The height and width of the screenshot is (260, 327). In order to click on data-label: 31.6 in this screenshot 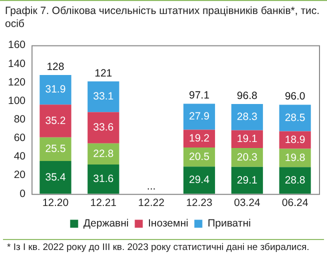, I will do `click(103, 179)`.